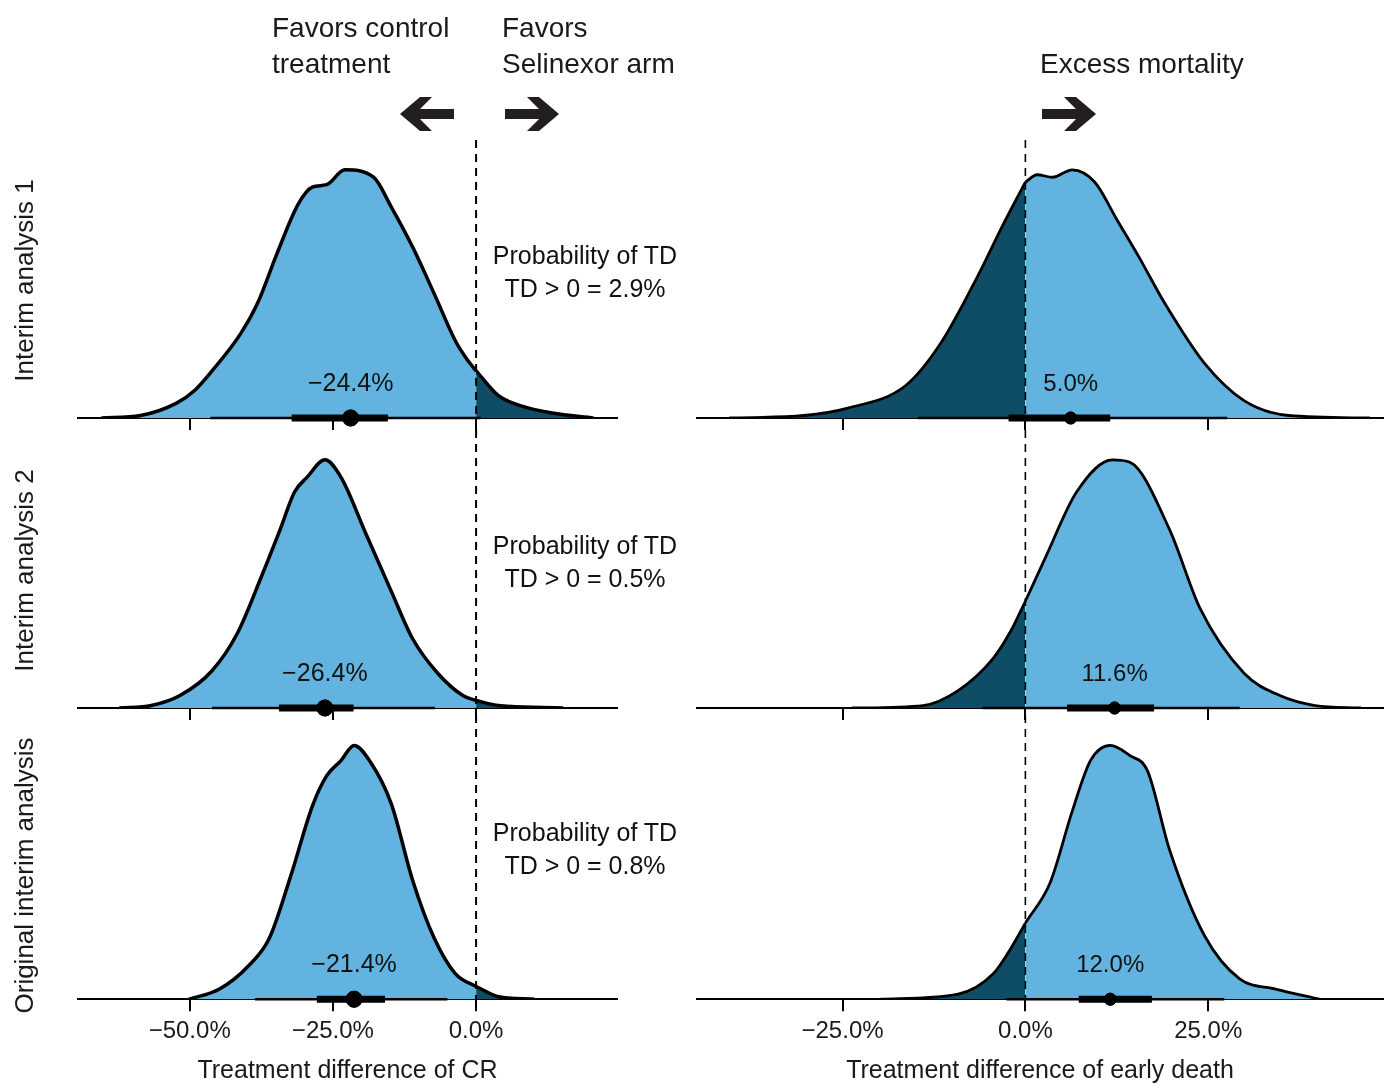 The image size is (1390, 1090). Describe the element at coordinates (350, 381) in the screenshot. I see `annotation: −24.4%` at that location.